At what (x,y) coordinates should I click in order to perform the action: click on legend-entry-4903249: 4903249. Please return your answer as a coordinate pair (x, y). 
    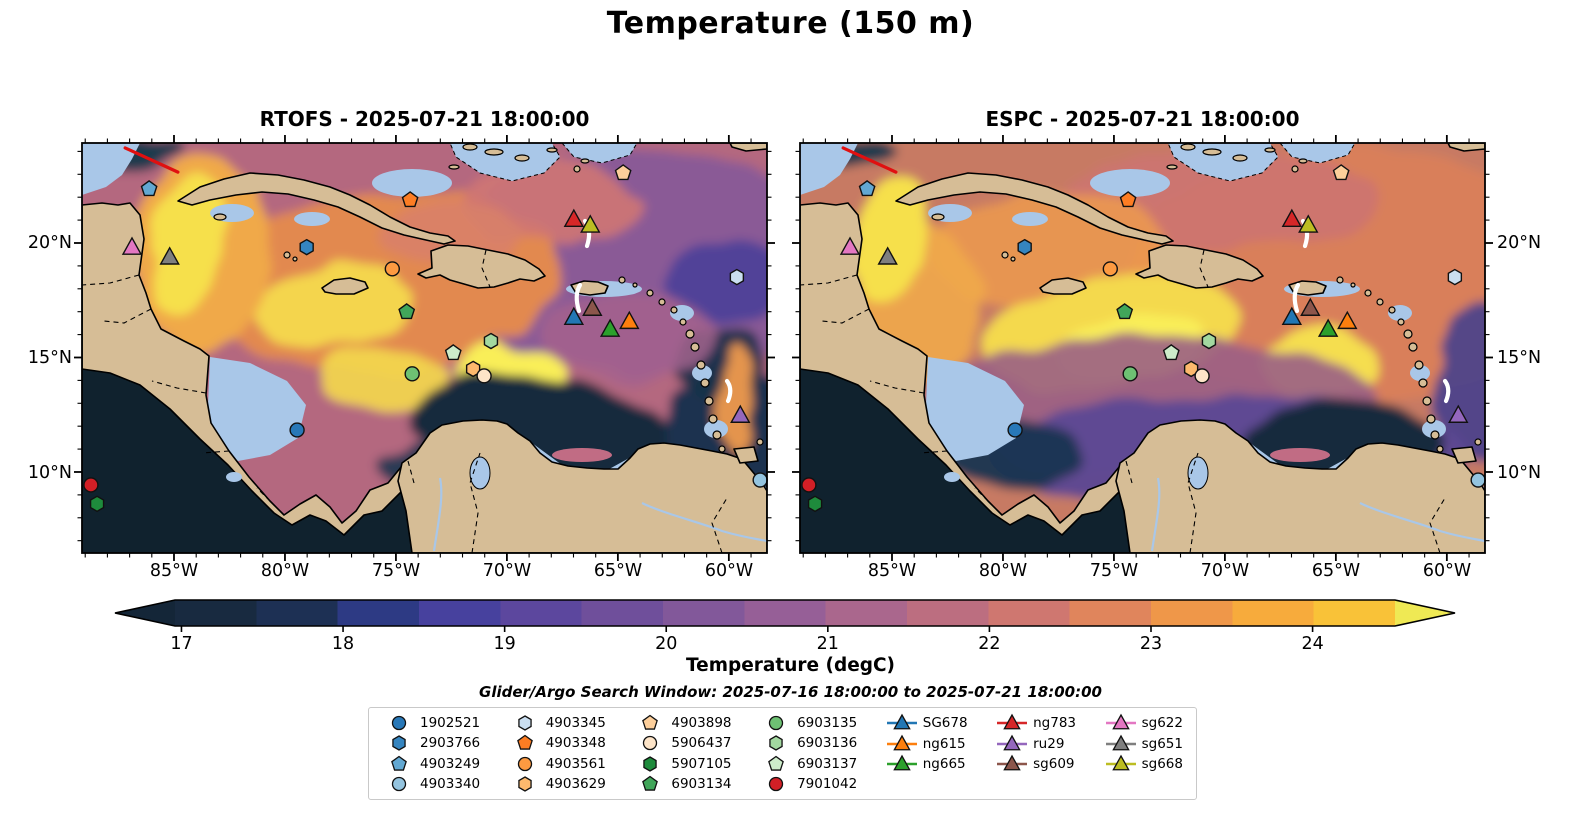
    Looking at the image, I should click on (431, 764).